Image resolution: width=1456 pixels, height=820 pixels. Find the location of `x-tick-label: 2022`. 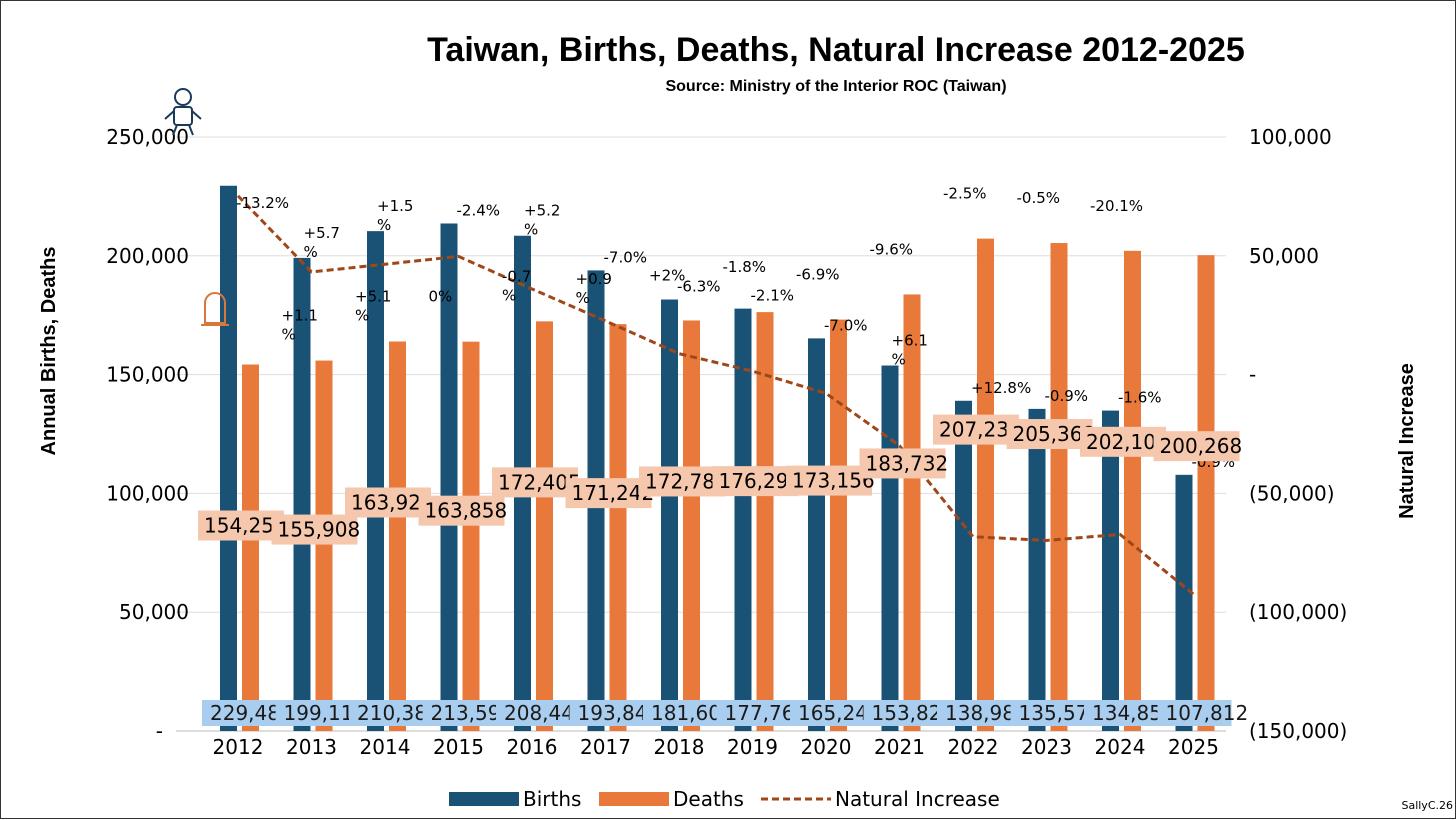

x-tick-label: 2022 is located at coordinates (973, 747).